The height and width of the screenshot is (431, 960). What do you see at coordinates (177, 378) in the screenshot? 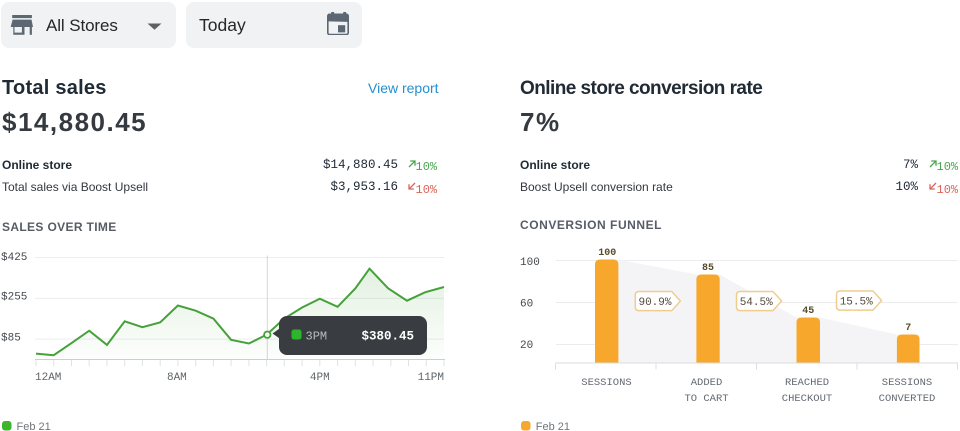
I see `svg-text: 8AM` at bounding box center [177, 378].